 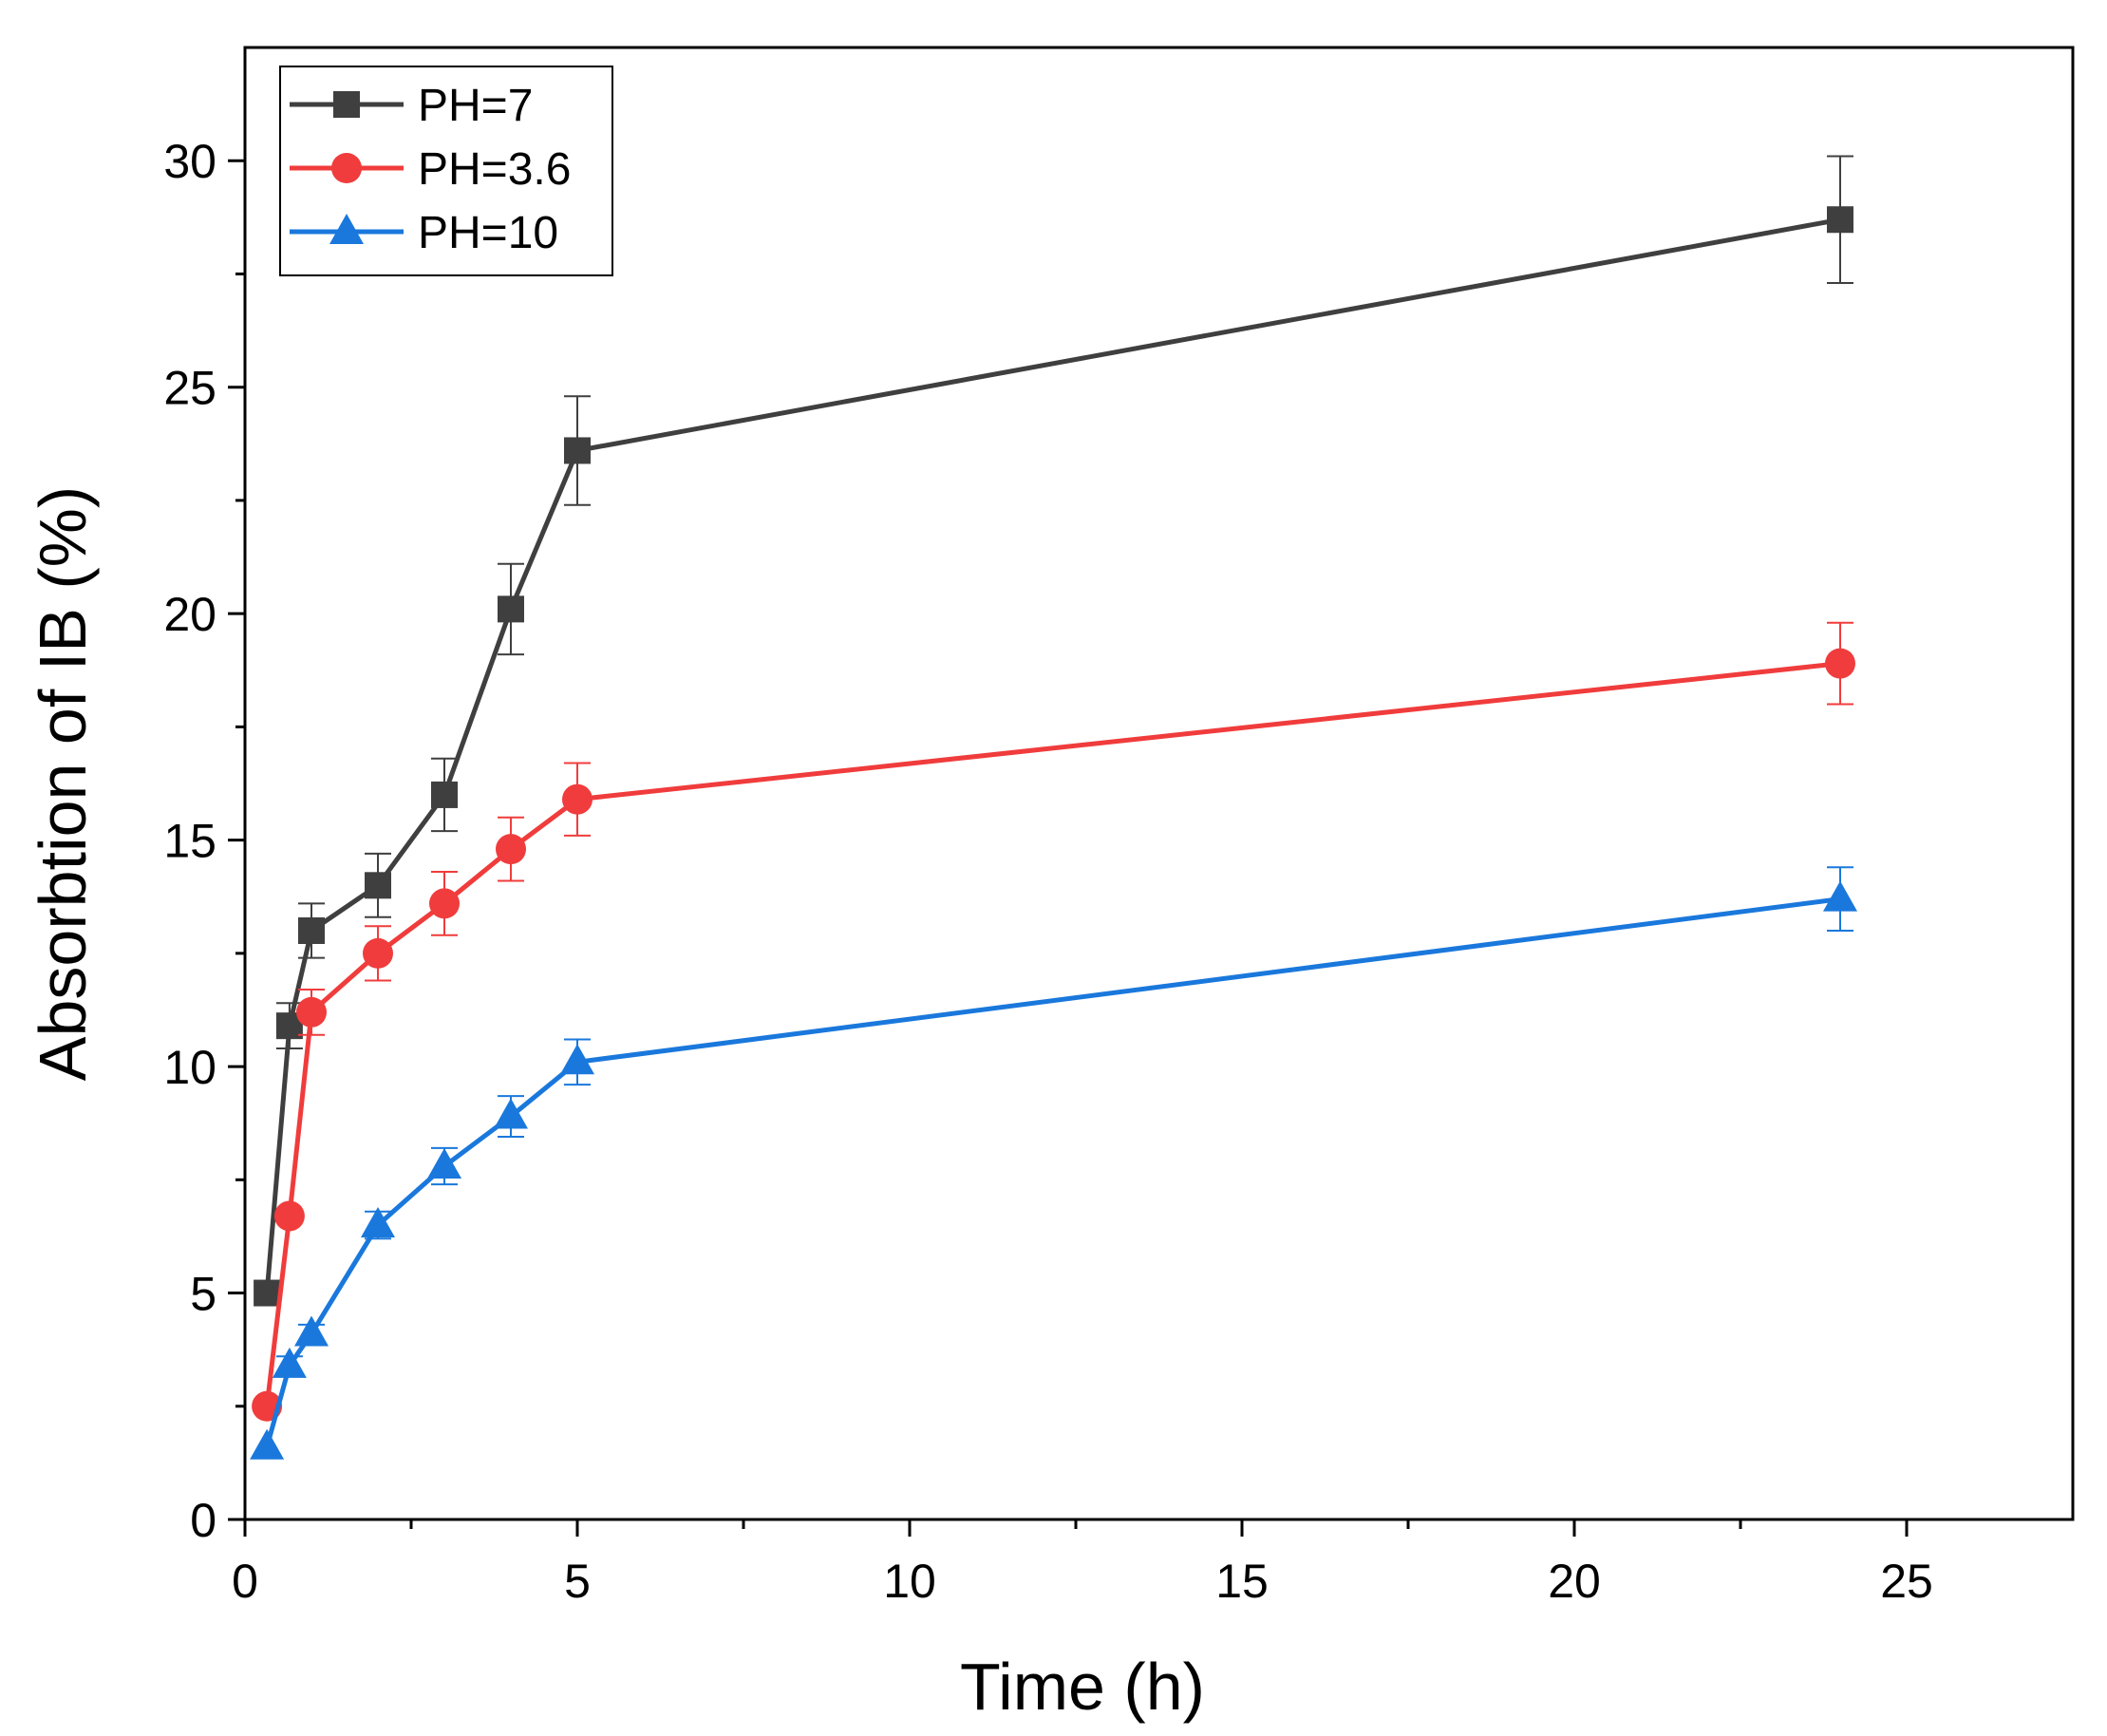 I want to click on x-tick-label: 0, so click(x=245, y=1581).